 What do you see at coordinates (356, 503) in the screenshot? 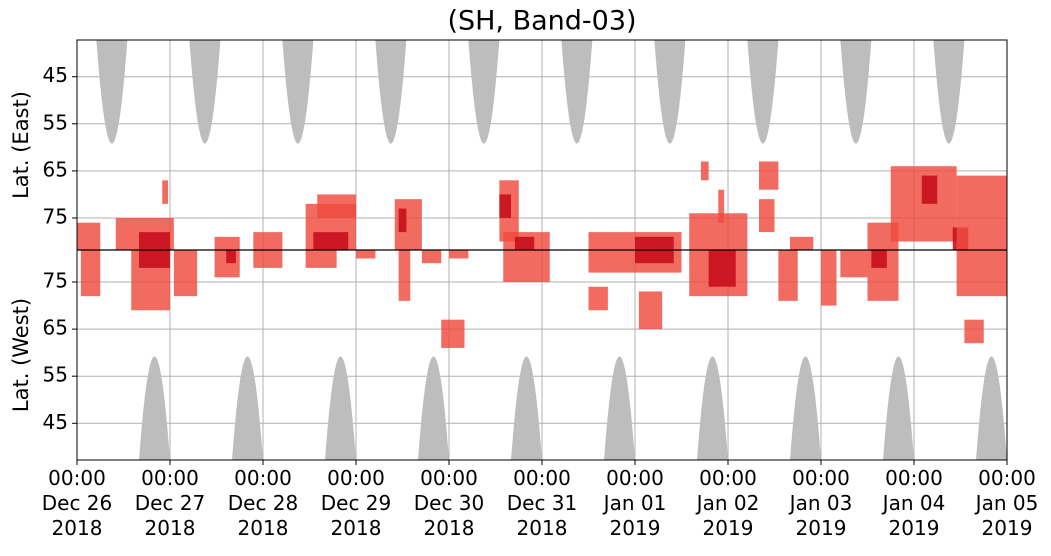
I see `x-tick-label: 00:00 Dec 29 2018` at bounding box center [356, 503].